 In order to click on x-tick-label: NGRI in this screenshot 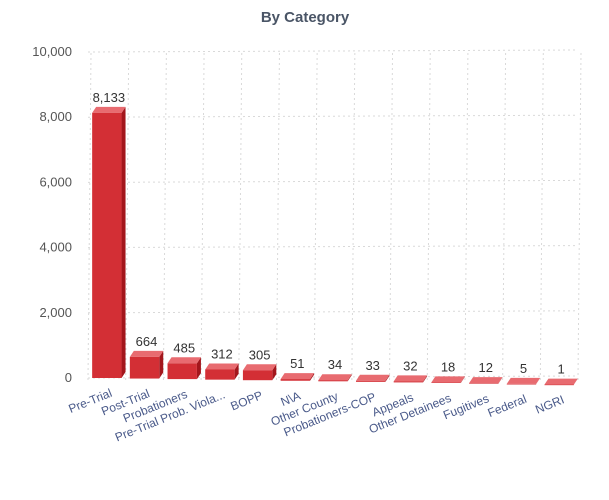, I will do `click(549, 404)`.